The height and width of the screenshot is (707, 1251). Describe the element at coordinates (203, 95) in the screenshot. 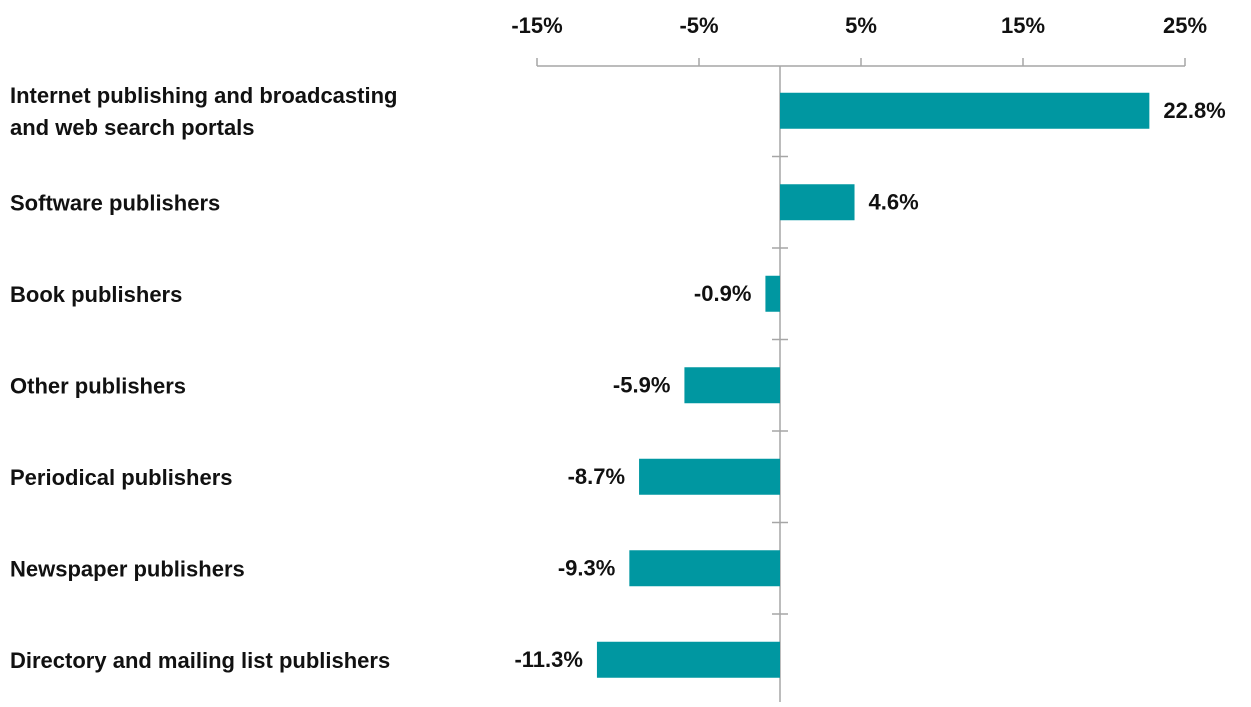

I see `category-label-line: Internet publishing and broadcasting` at that location.